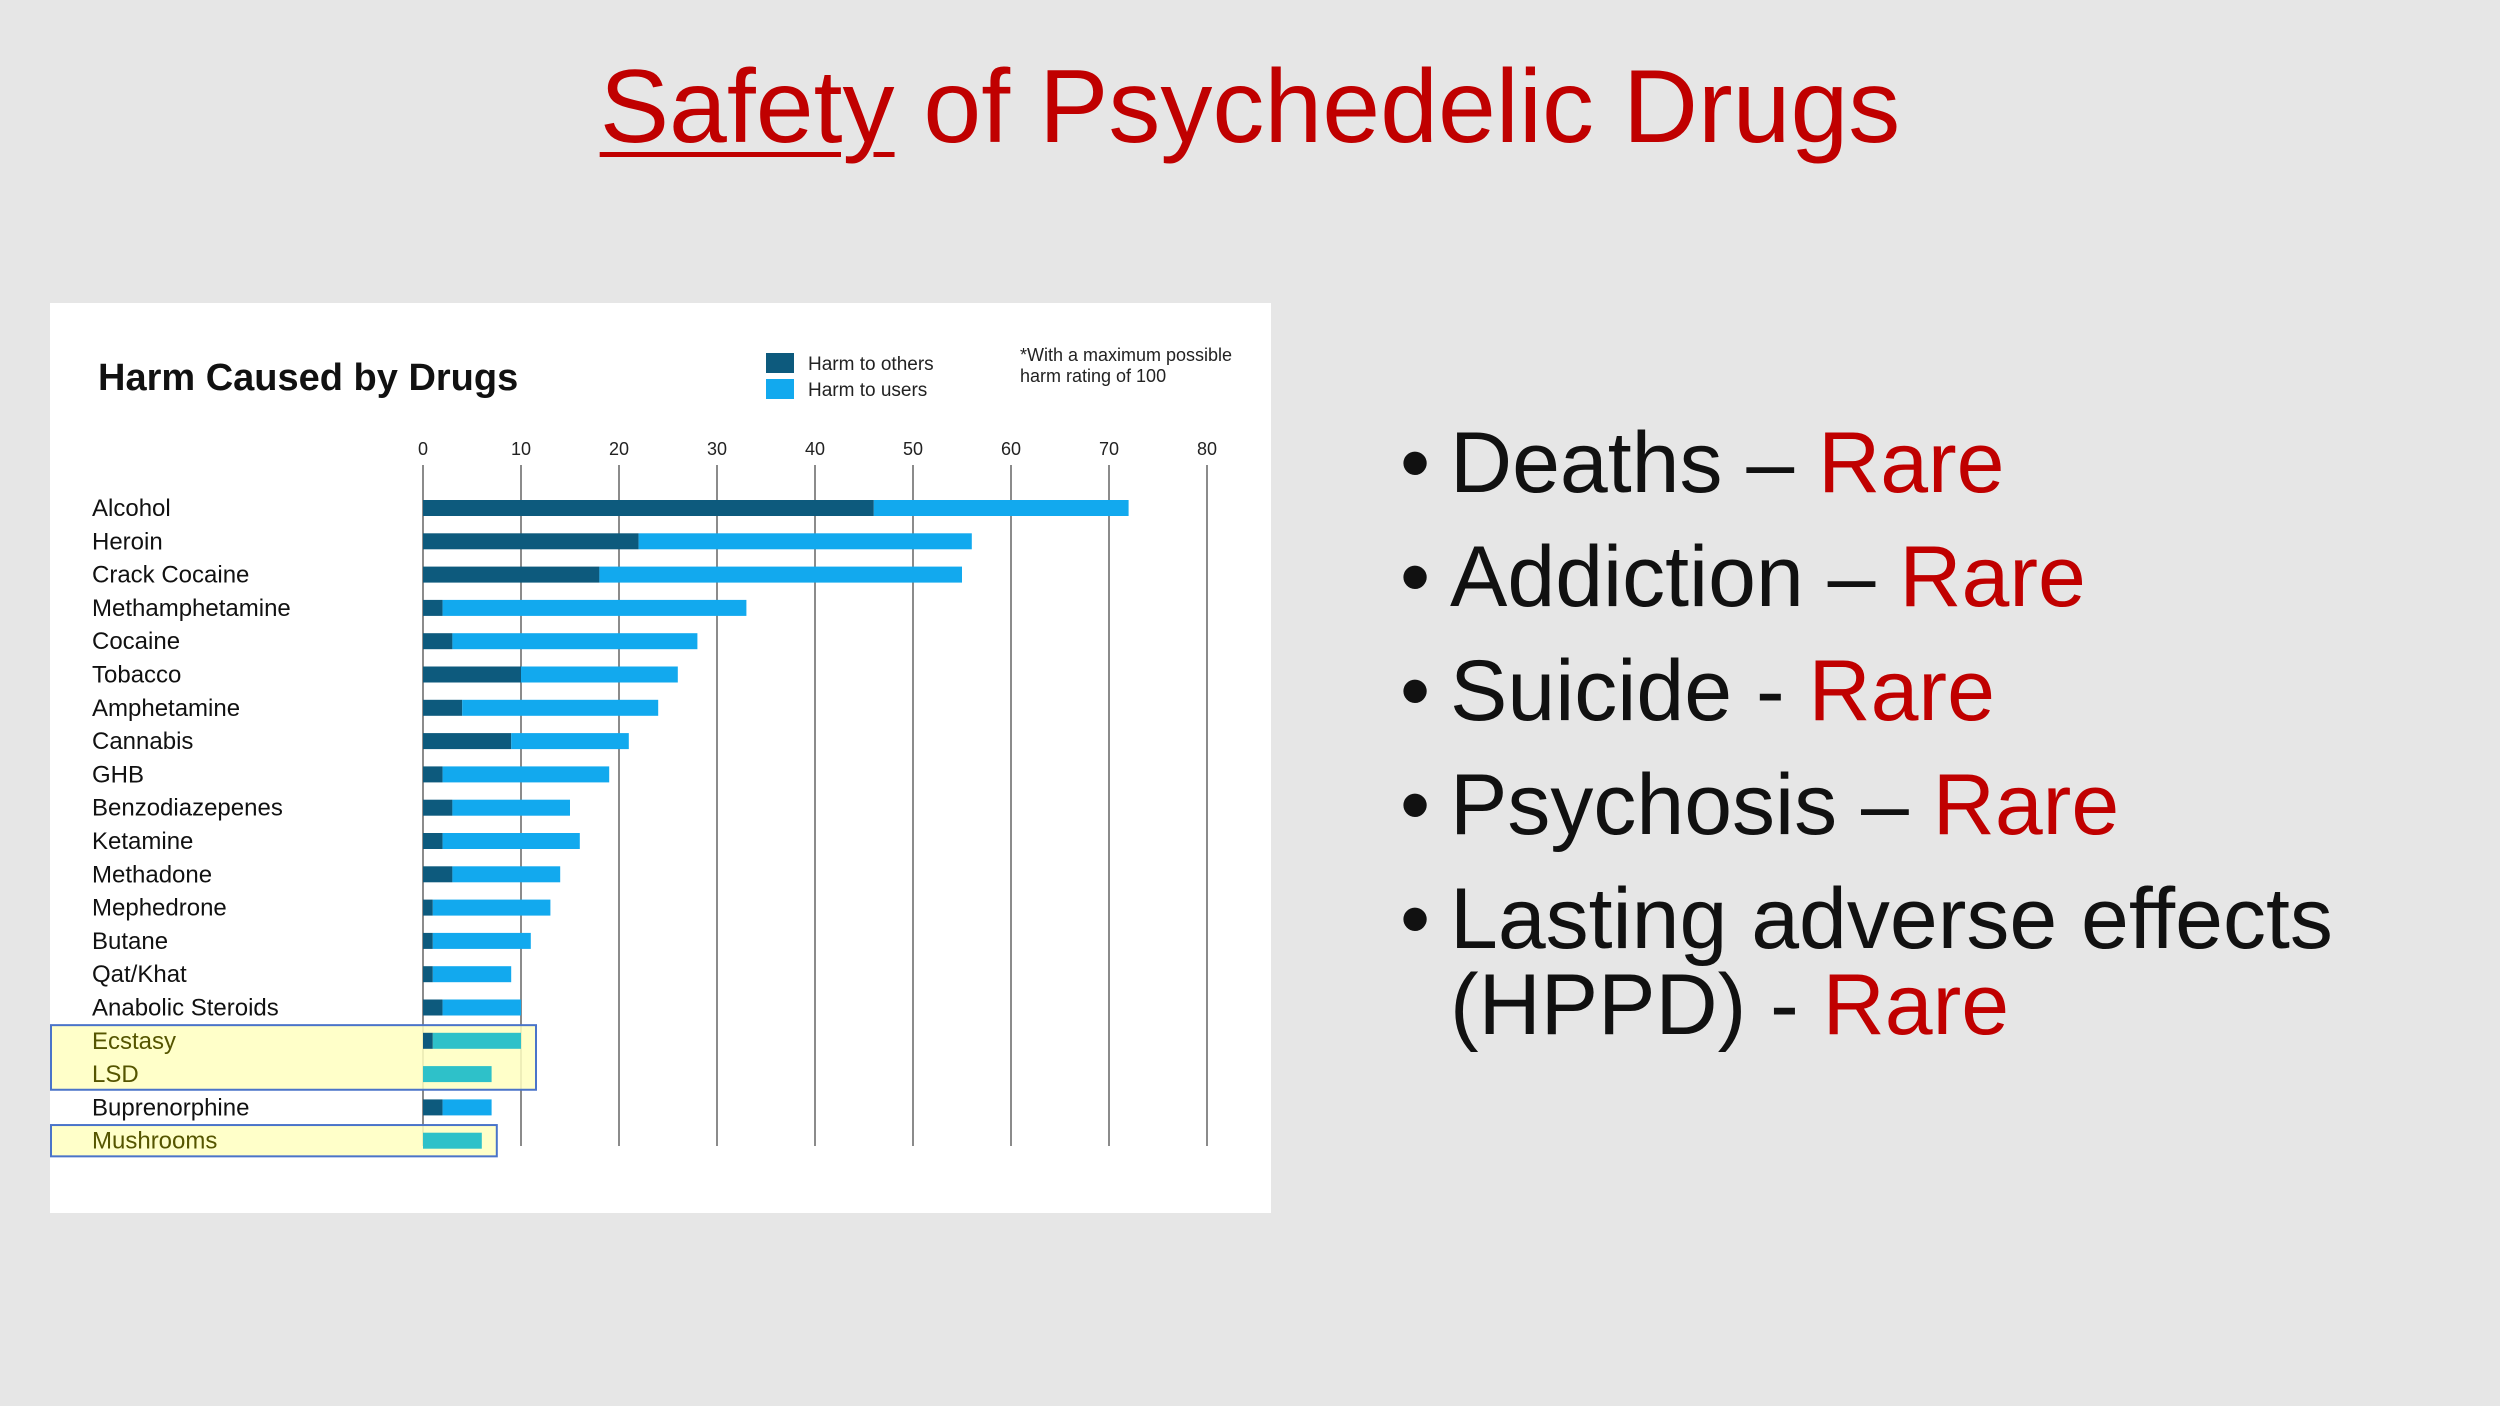  What do you see at coordinates (717, 449) in the screenshot?
I see `x-tick-label: 30` at bounding box center [717, 449].